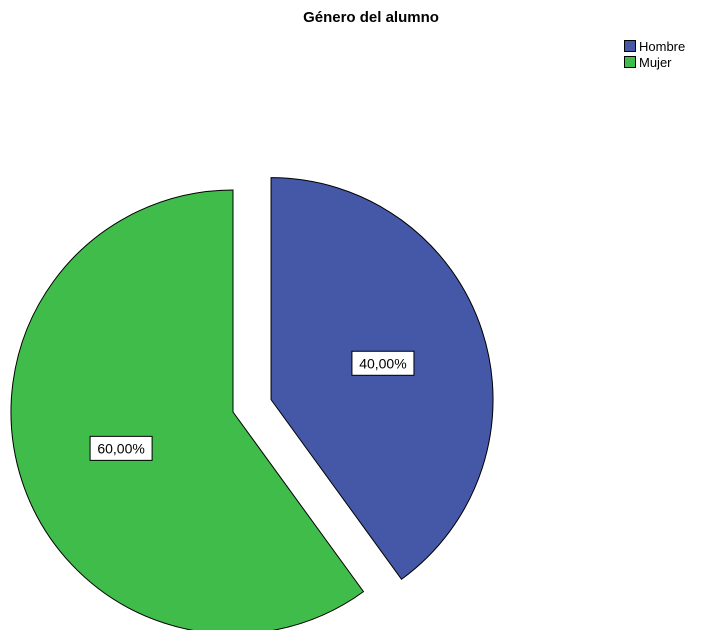 The height and width of the screenshot is (630, 701). I want to click on slice-label-hombre: 40,00%, so click(383, 363).